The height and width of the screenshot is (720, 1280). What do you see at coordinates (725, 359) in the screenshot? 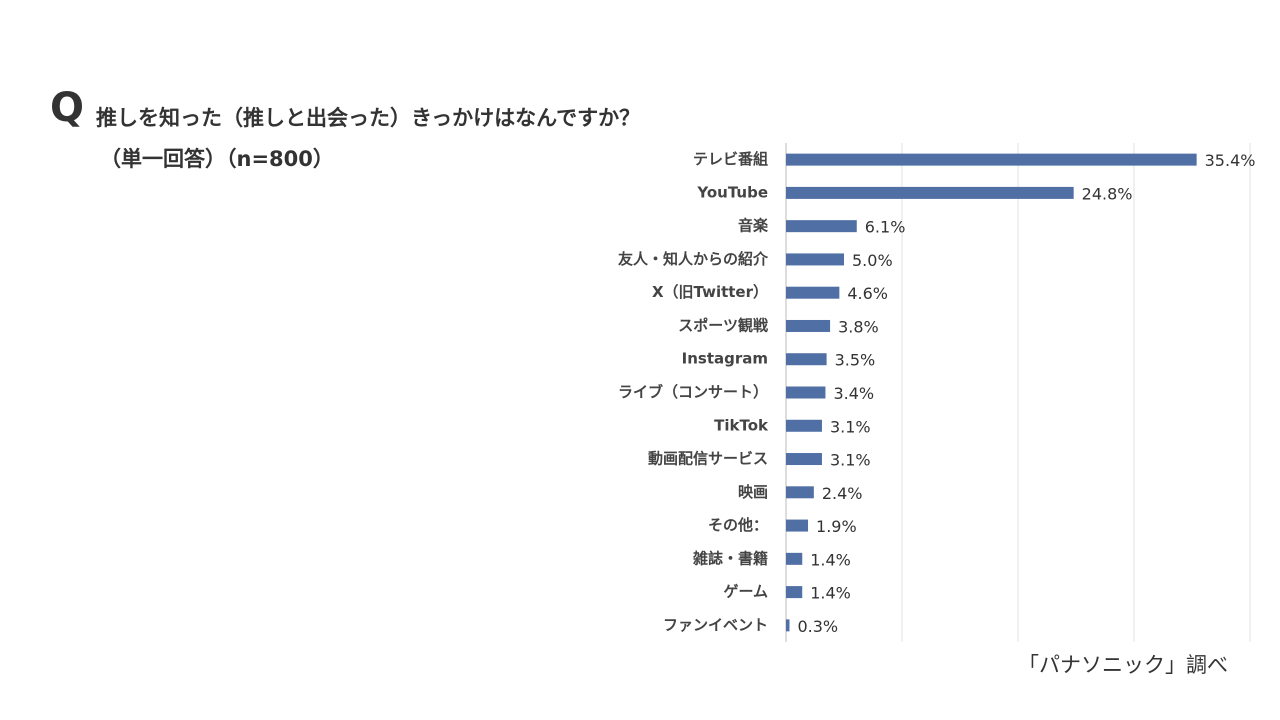
I see `y-tick-label: Instagram` at bounding box center [725, 359].